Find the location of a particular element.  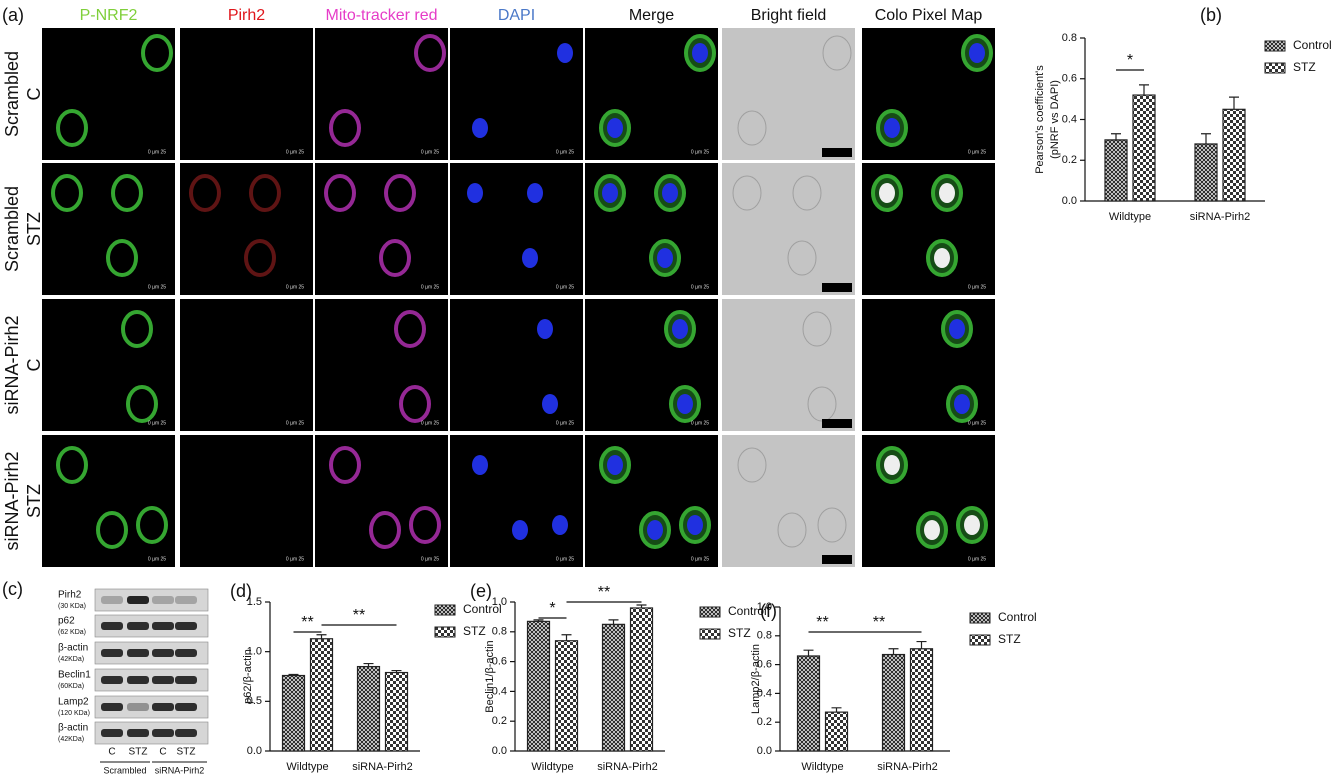

lane-label: STZ is located at coordinates (138, 752).